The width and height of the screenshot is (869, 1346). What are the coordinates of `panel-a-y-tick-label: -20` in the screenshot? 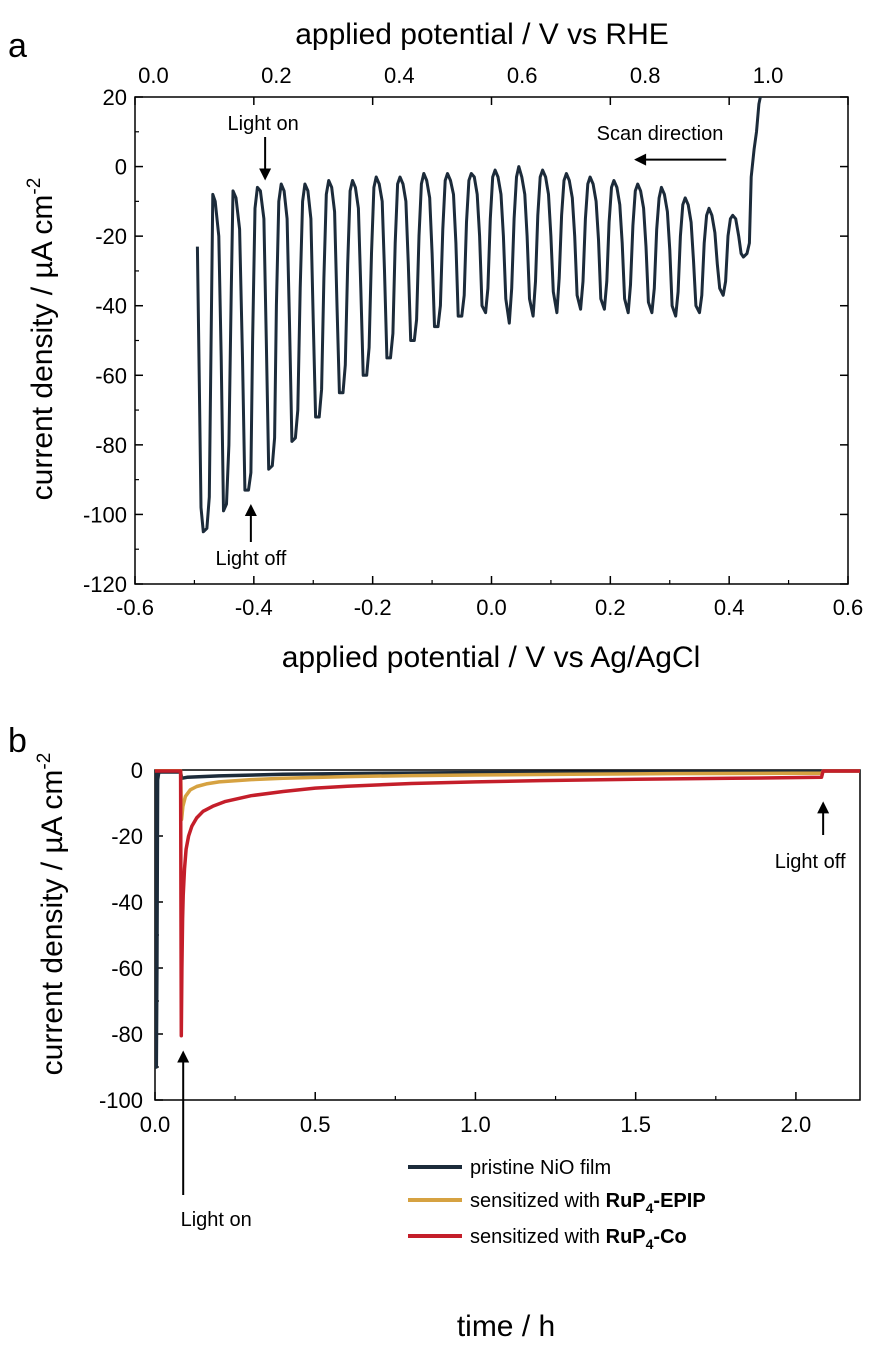 It's located at (111, 236).